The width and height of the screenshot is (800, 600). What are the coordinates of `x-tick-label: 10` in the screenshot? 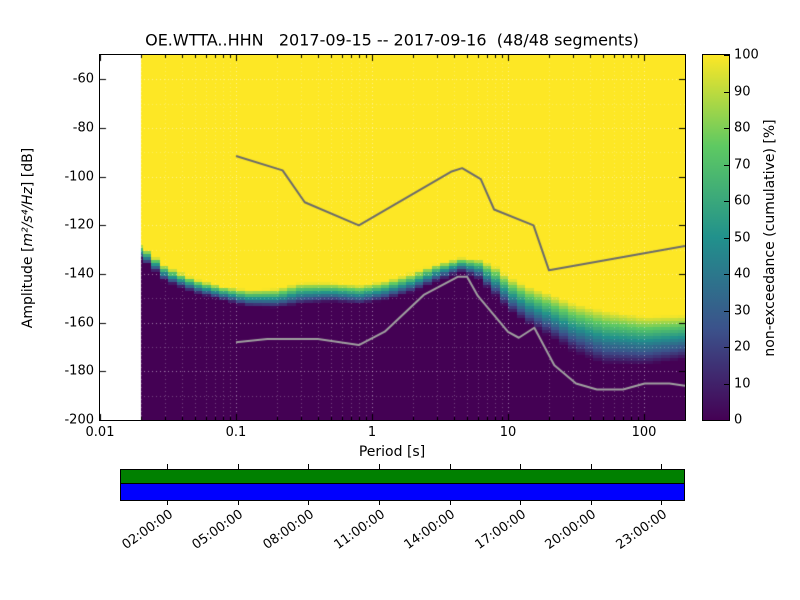 It's located at (508, 432).